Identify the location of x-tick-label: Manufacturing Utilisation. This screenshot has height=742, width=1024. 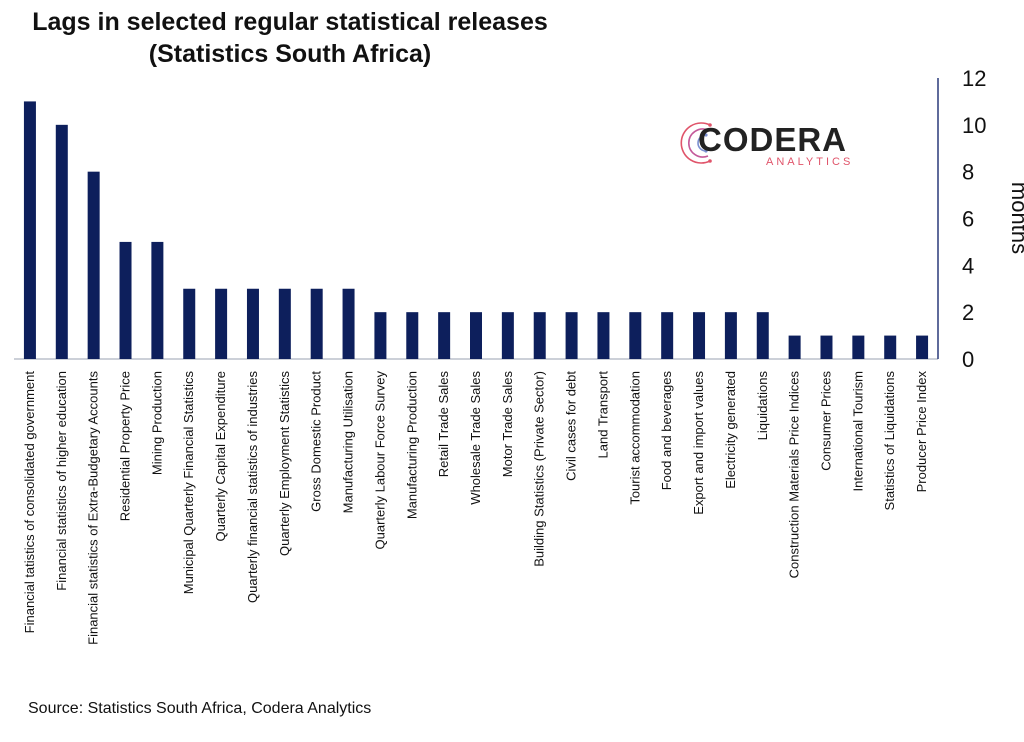
(348, 442).